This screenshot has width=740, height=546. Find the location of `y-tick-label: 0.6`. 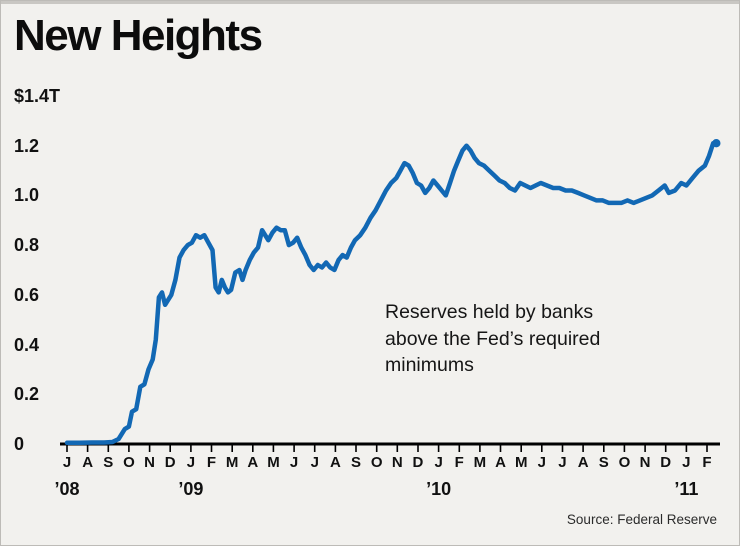

y-tick-label: 0.6 is located at coordinates (27, 294).